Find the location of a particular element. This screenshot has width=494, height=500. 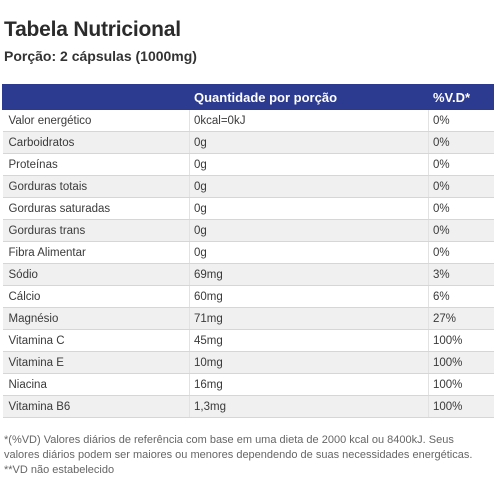

table-row: Gorduras saturadas 0g 0% is located at coordinates (248, 208).